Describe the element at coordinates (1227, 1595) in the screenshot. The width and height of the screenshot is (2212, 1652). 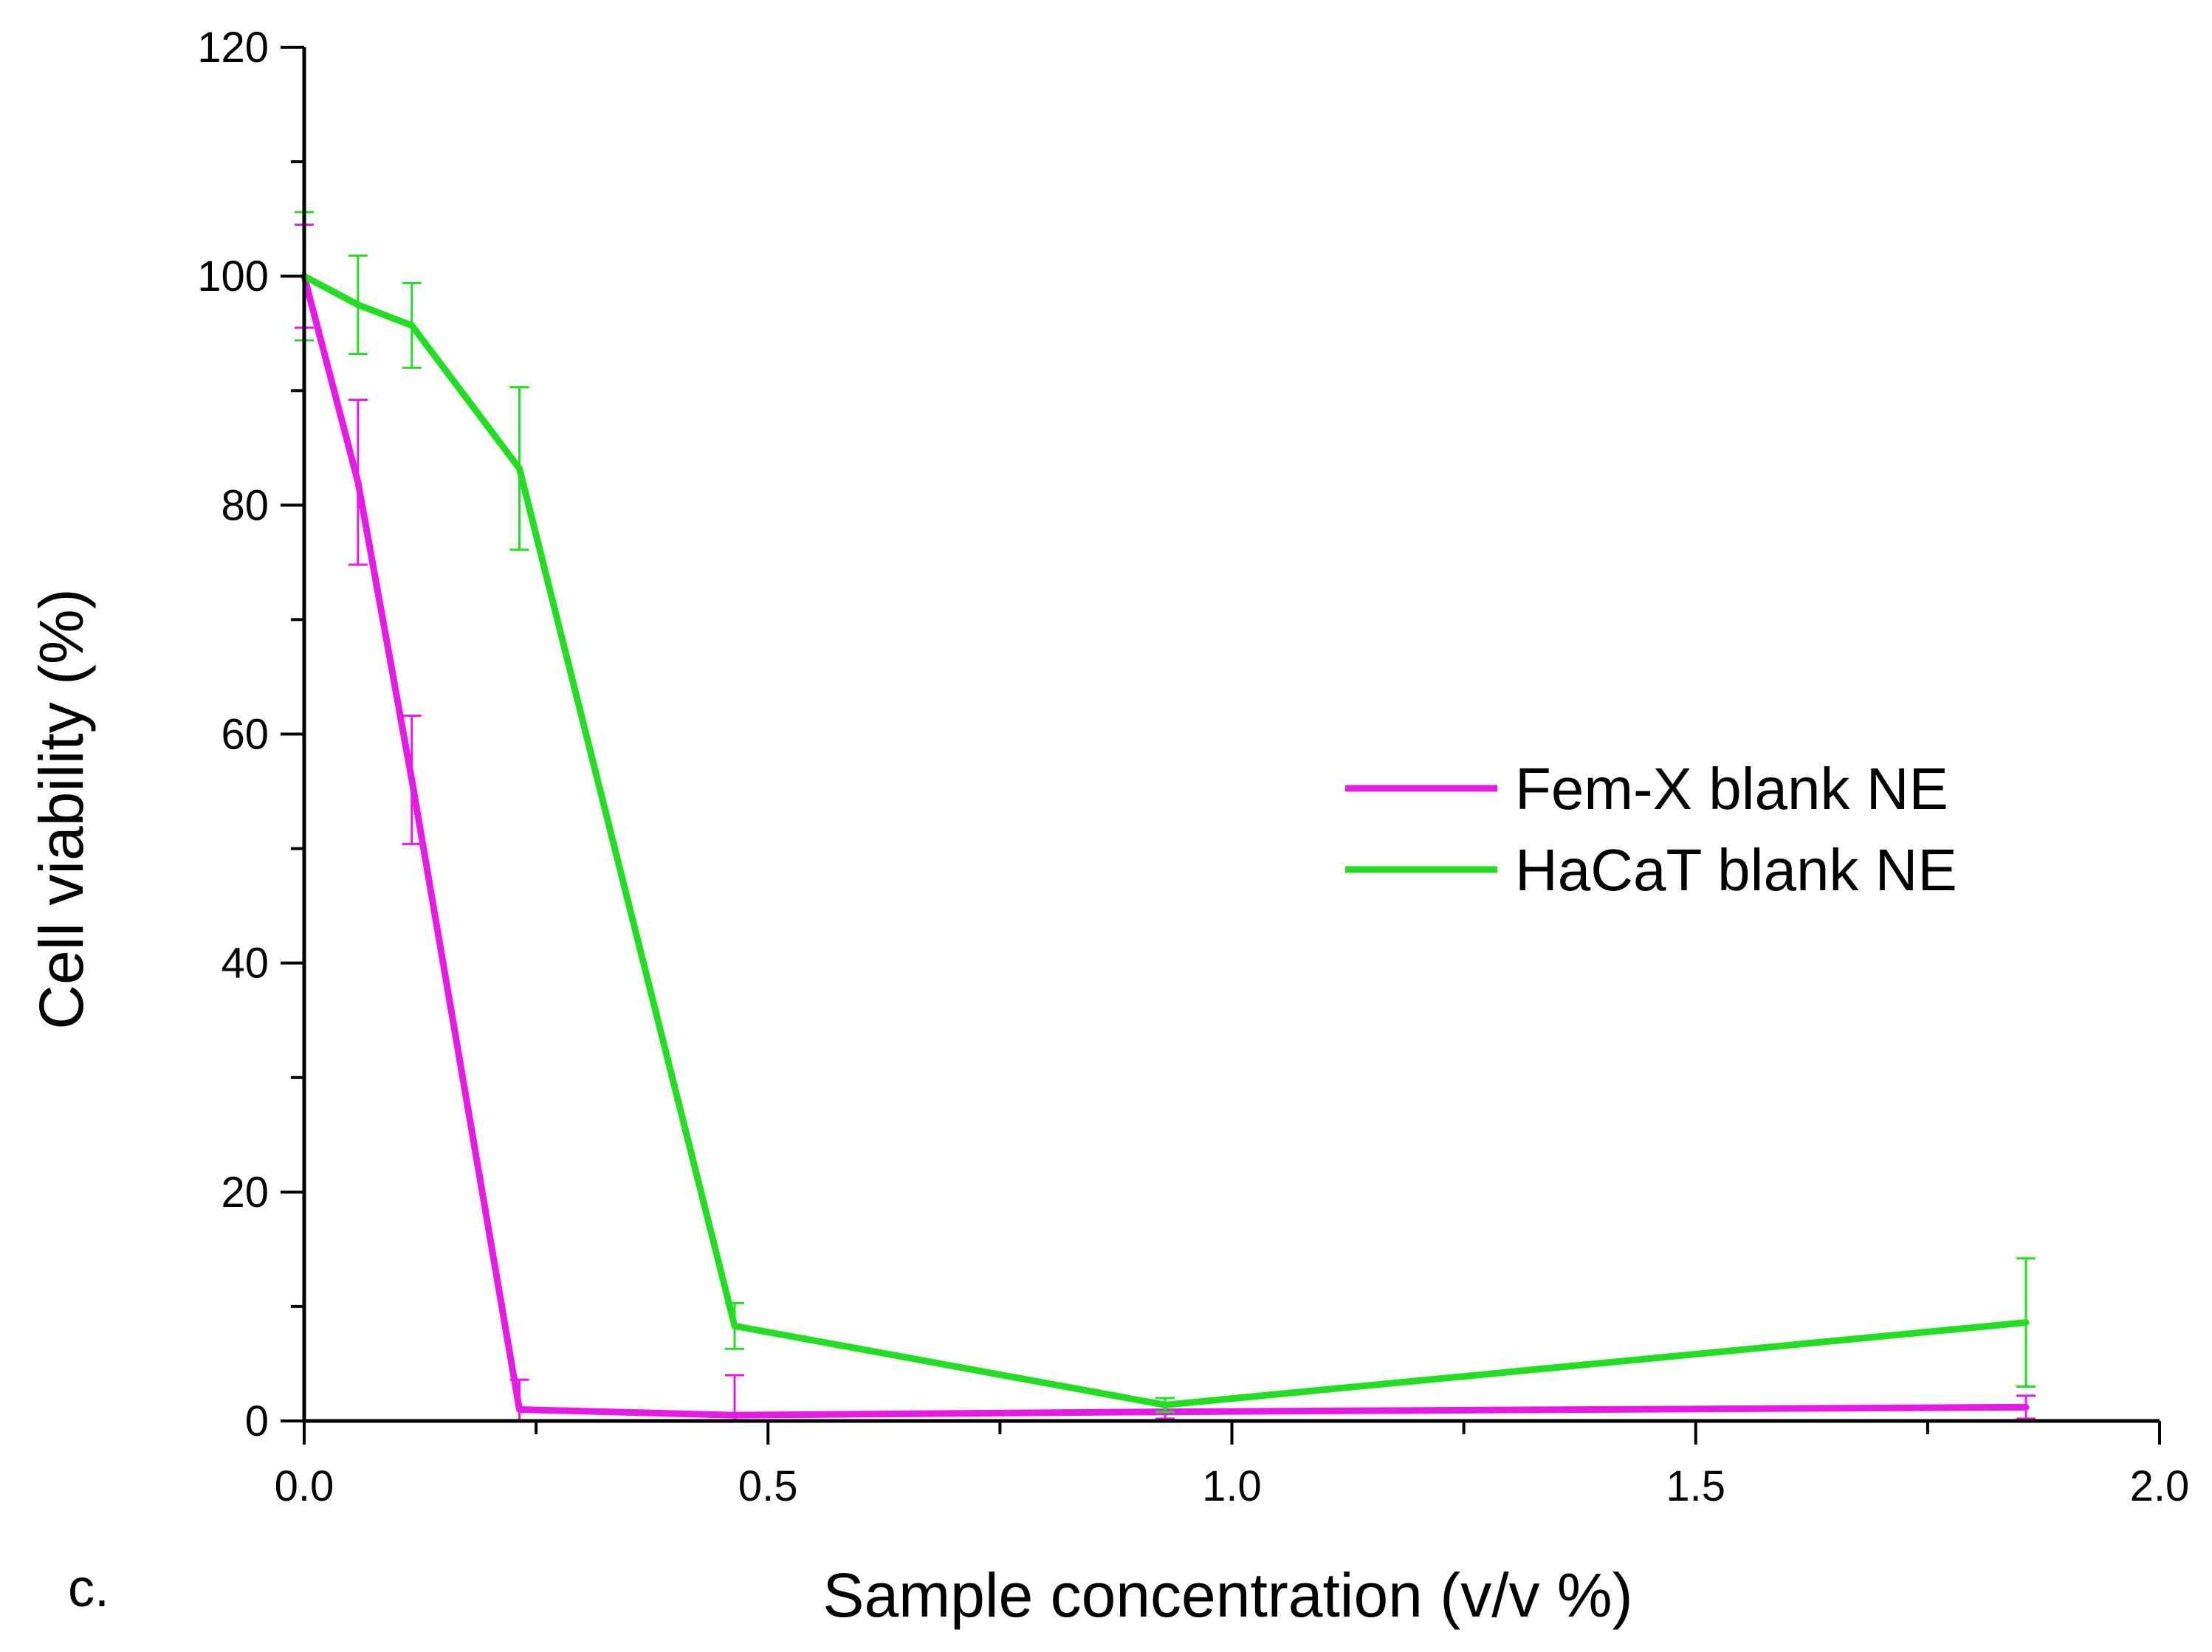
I see `x-axis-title: Sample concentration (v/v %)` at that location.